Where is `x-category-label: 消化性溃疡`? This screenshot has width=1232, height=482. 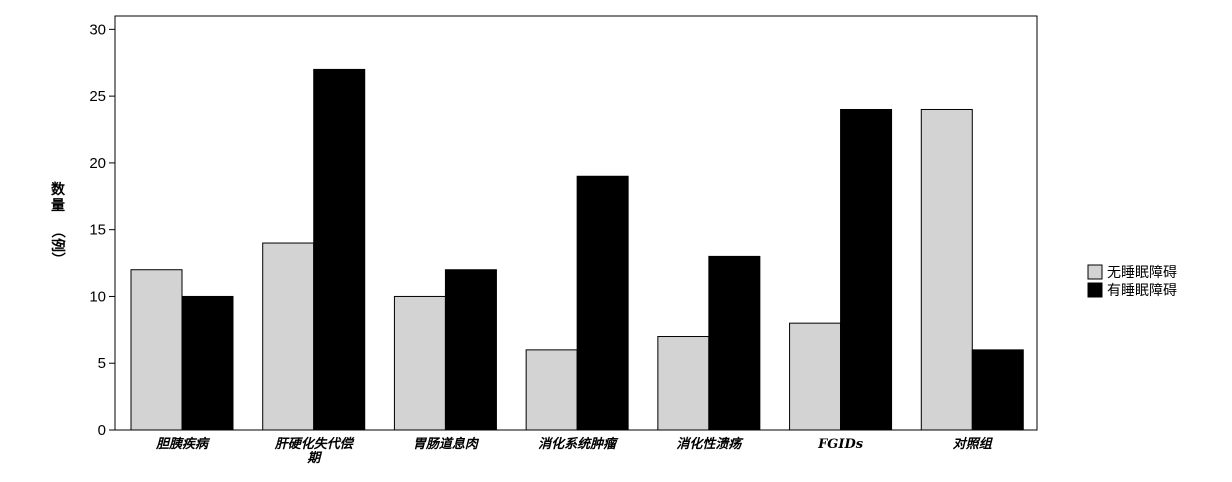 x-category-label: 消化性溃疡 is located at coordinates (710, 444).